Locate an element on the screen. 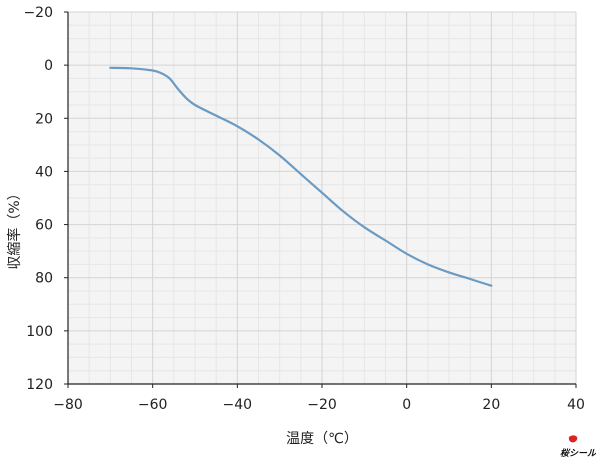 The height and width of the screenshot is (468, 600). x-tick-label: −40 is located at coordinates (238, 405).